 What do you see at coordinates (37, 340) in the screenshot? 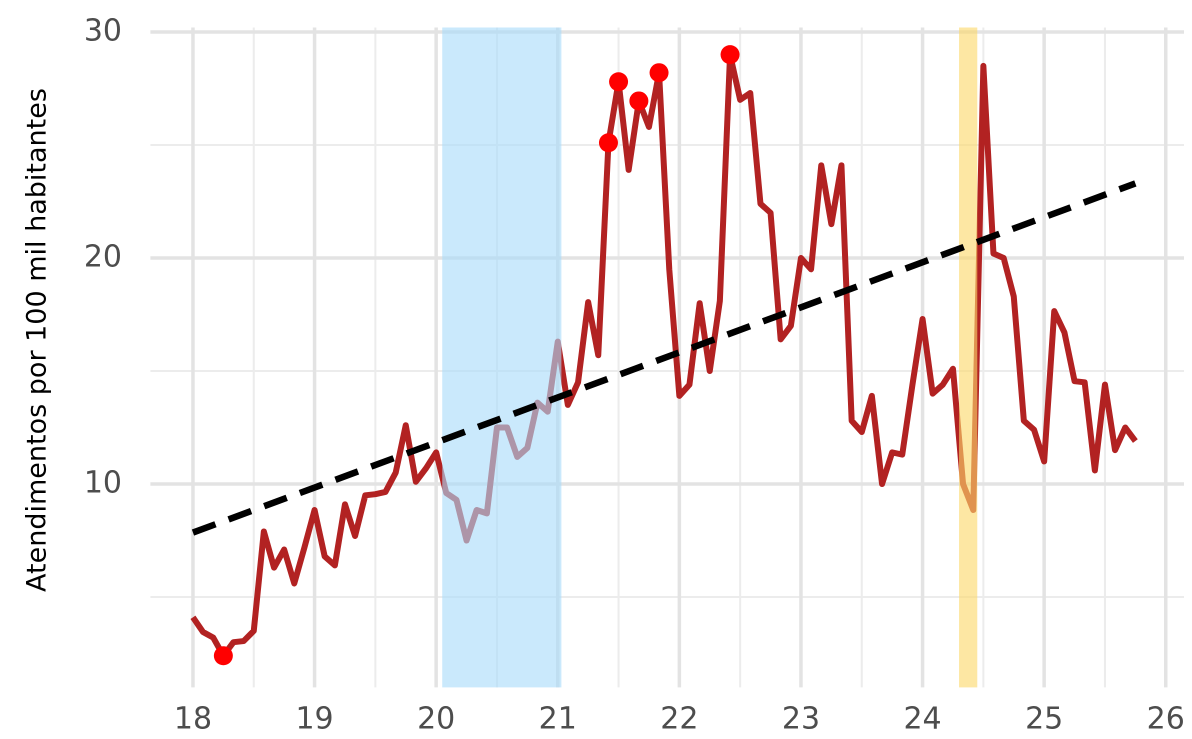
I see `y-axis-title: Atendimentos por 100 mil habitantes` at bounding box center [37, 340].